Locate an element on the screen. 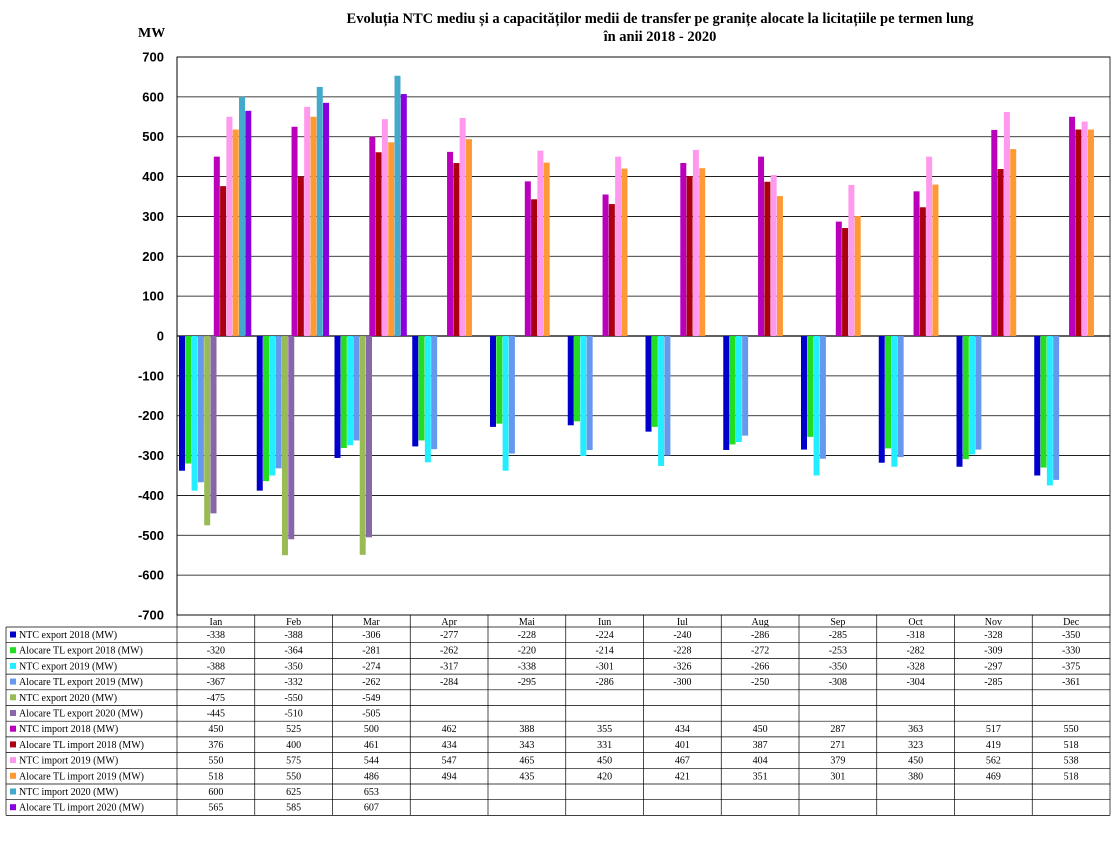  data-label: 544 is located at coordinates (371, 761).